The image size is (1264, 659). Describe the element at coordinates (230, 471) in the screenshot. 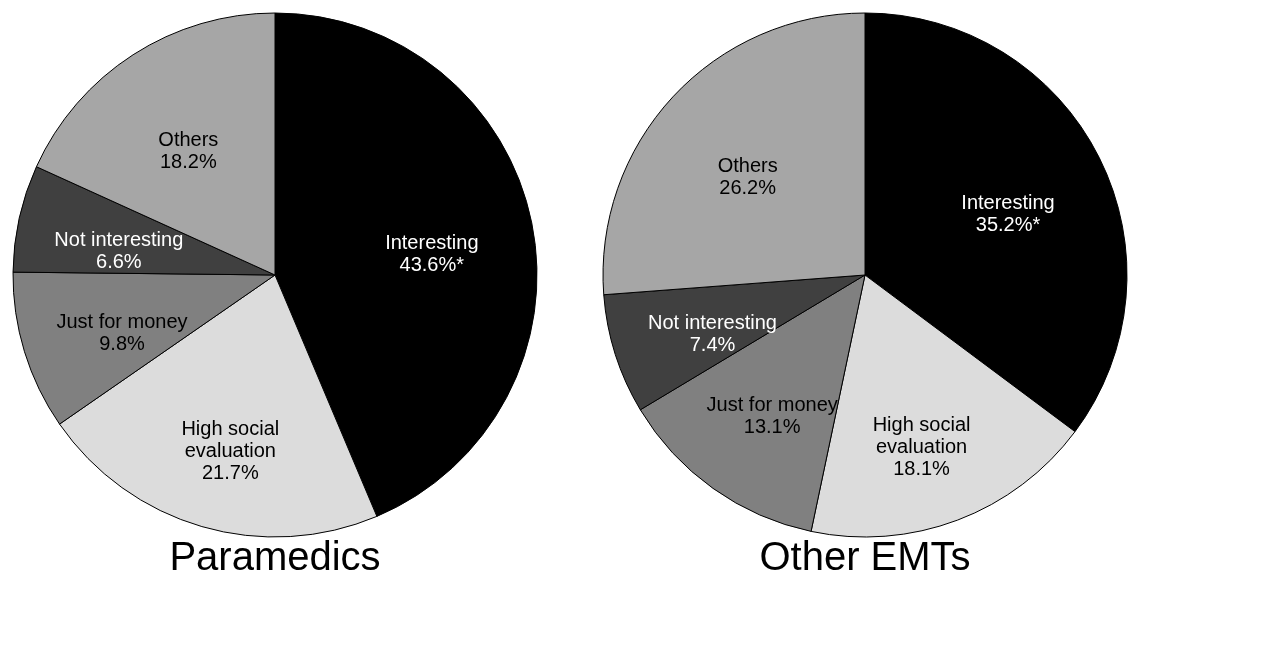

I see `data-label: 21.7%` at that location.